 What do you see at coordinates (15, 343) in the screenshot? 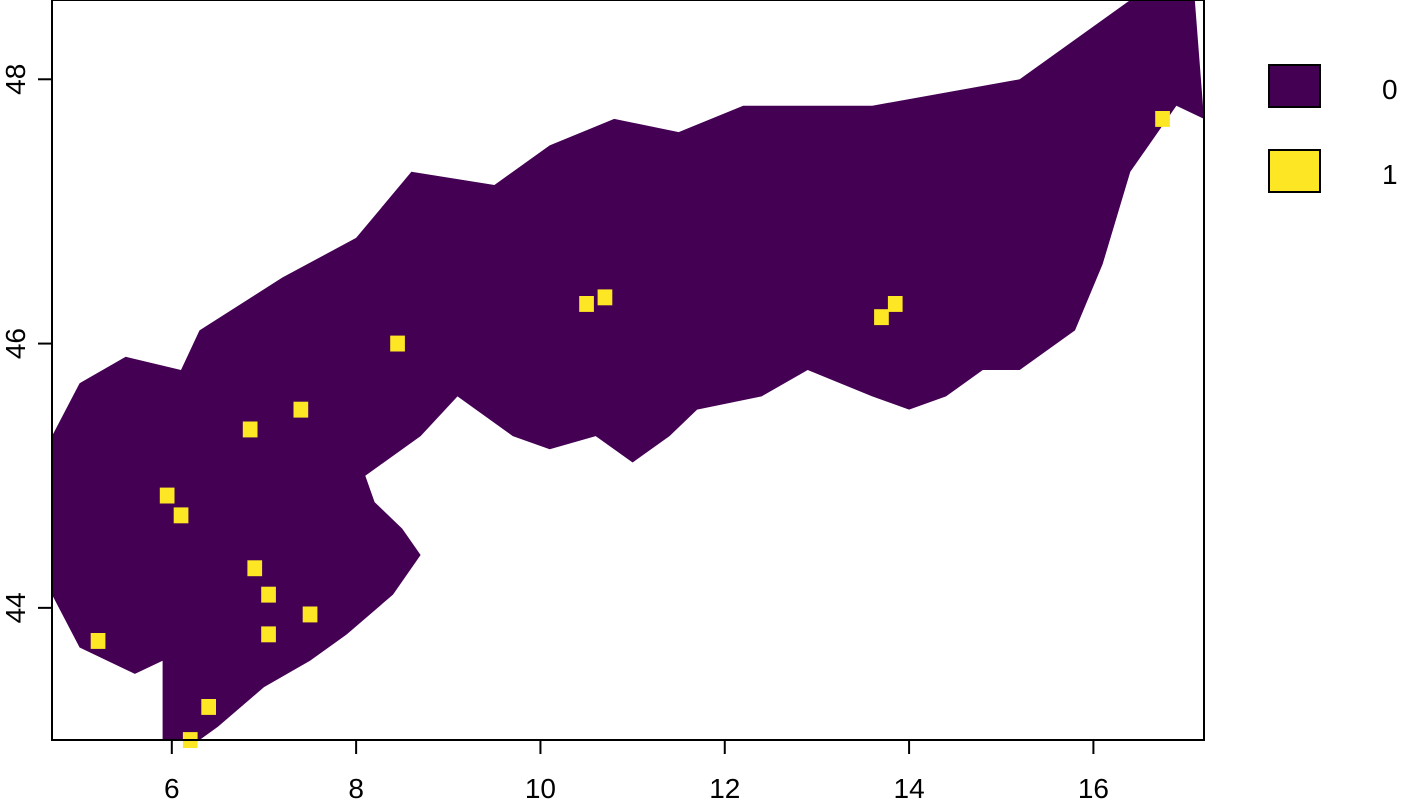
I see `y-tick-label: 46` at bounding box center [15, 343].